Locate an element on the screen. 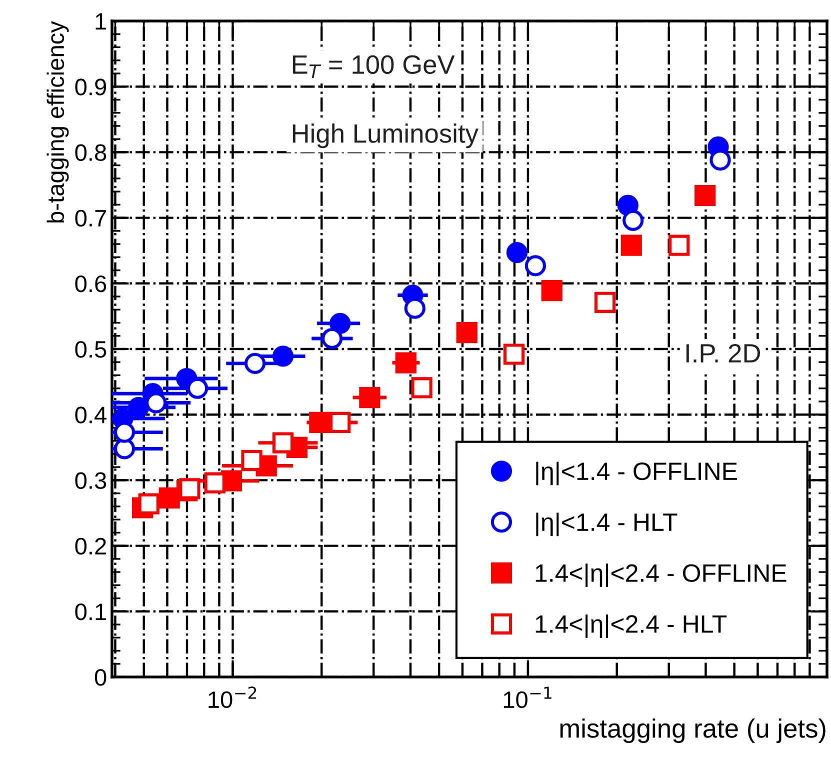 This screenshot has height=760, width=831. legend-label: |η|<1.4 - OFFLINE is located at coordinates (636, 474).